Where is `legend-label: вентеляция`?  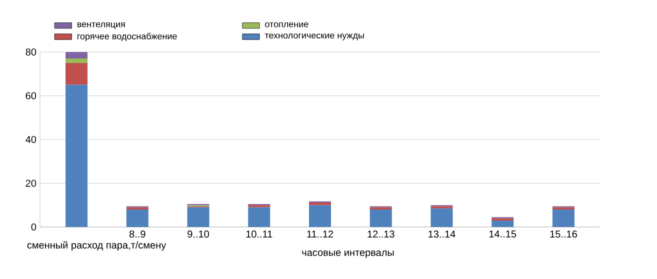
legend-label: вентеляция is located at coordinates (101, 25).